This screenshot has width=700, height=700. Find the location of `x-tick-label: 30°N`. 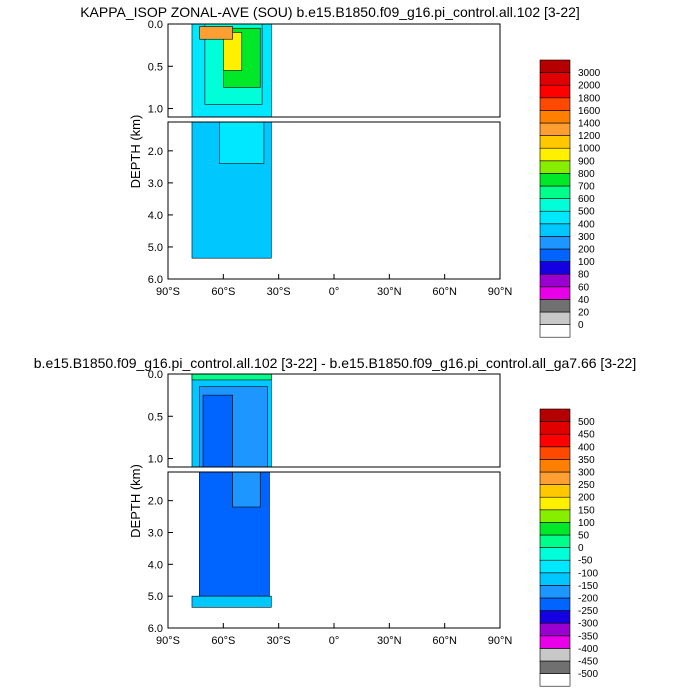

x-tick-label: 30°N is located at coordinates (389, 641).